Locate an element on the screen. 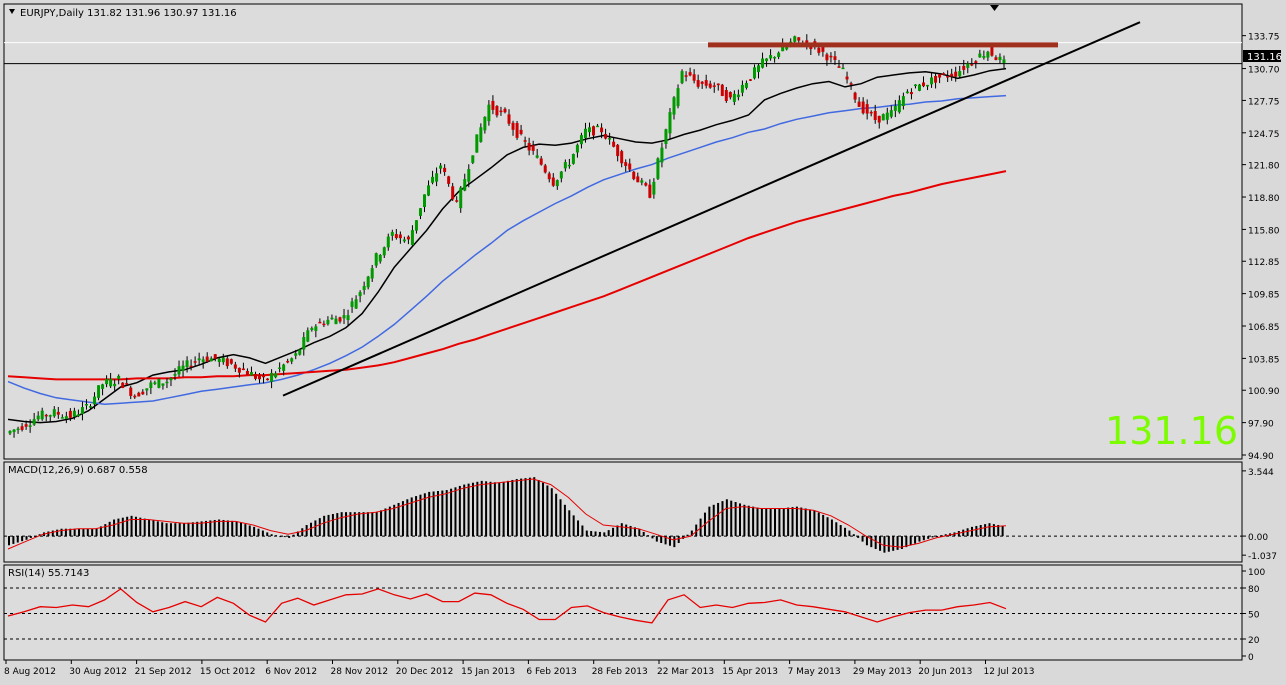 The image size is (1286, 685). price-tick-label: 103.85 is located at coordinates (1264, 360).